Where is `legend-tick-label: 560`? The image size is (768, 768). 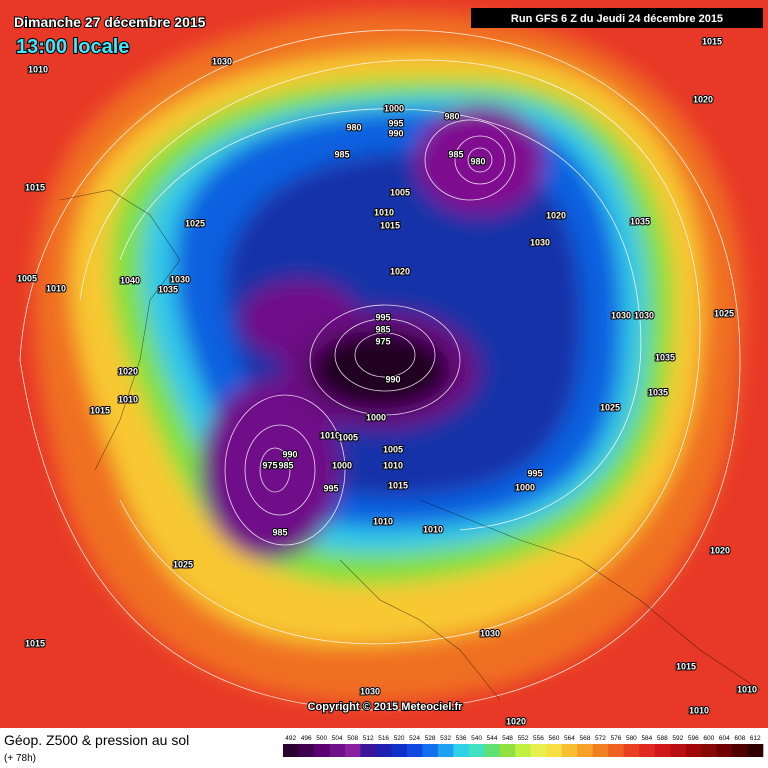 legend-tick-label: 560 is located at coordinates (554, 738).